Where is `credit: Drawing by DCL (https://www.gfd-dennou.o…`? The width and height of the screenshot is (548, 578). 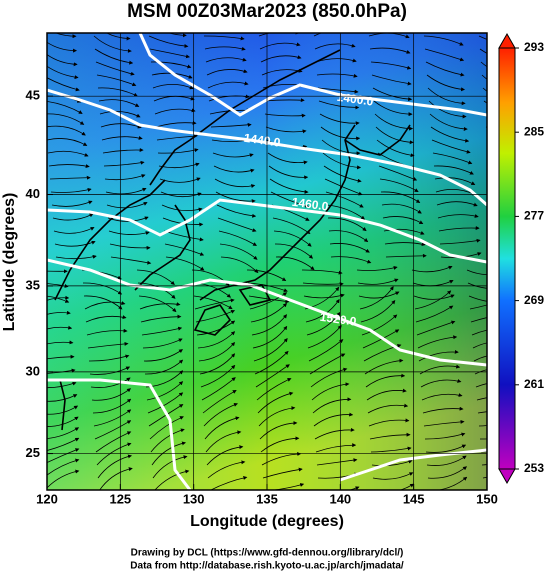 credit: Drawing by DCL (https://www.gfd-dennou.o… is located at coordinates (267, 553).